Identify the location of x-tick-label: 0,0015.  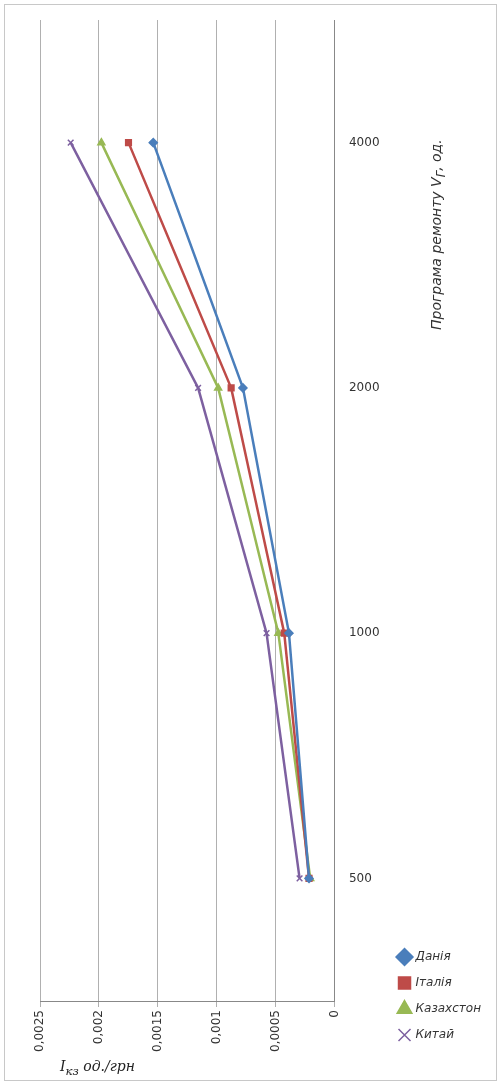
(157, 1031).